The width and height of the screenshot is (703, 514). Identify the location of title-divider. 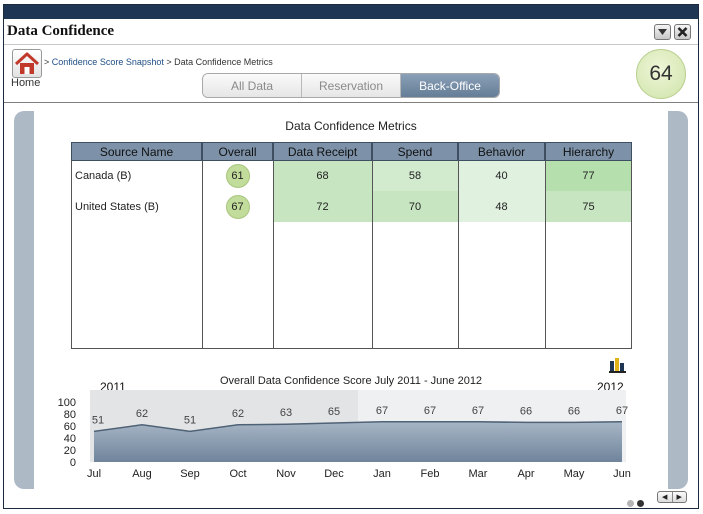
(351, 44).